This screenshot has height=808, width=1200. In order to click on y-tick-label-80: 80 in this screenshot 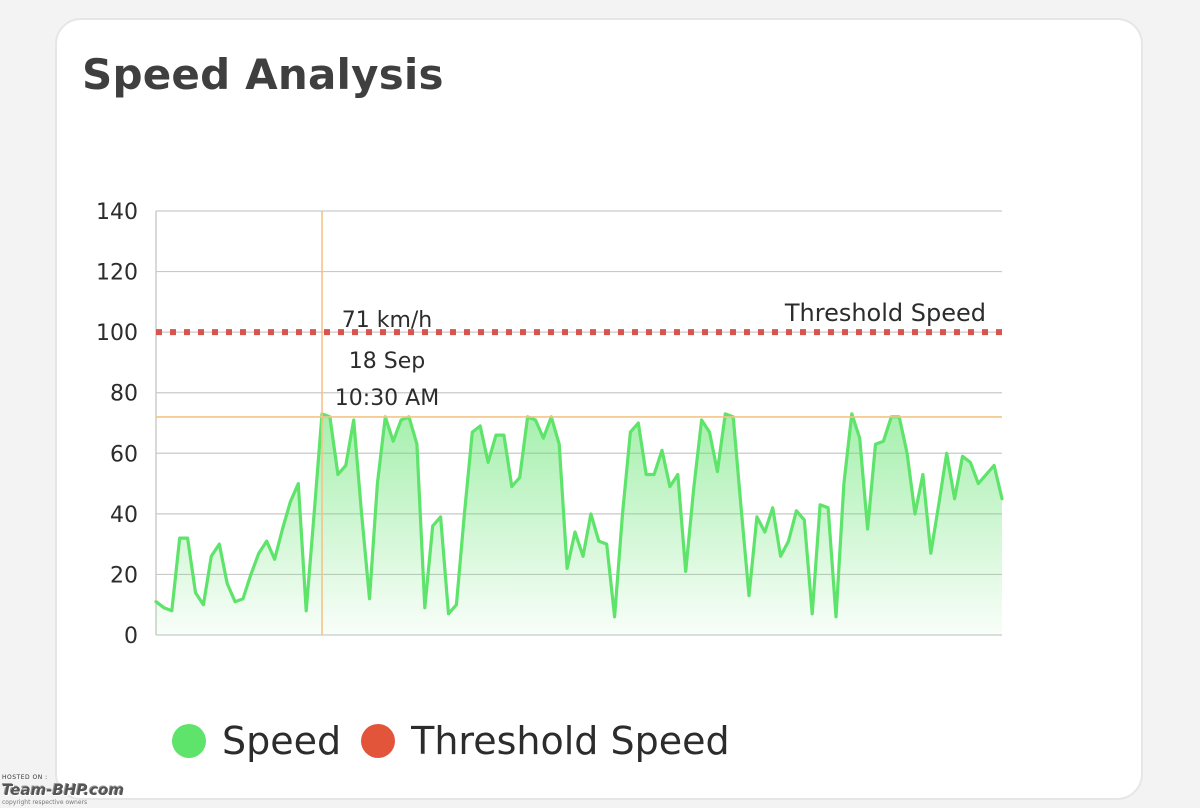, I will do `click(124, 394)`.